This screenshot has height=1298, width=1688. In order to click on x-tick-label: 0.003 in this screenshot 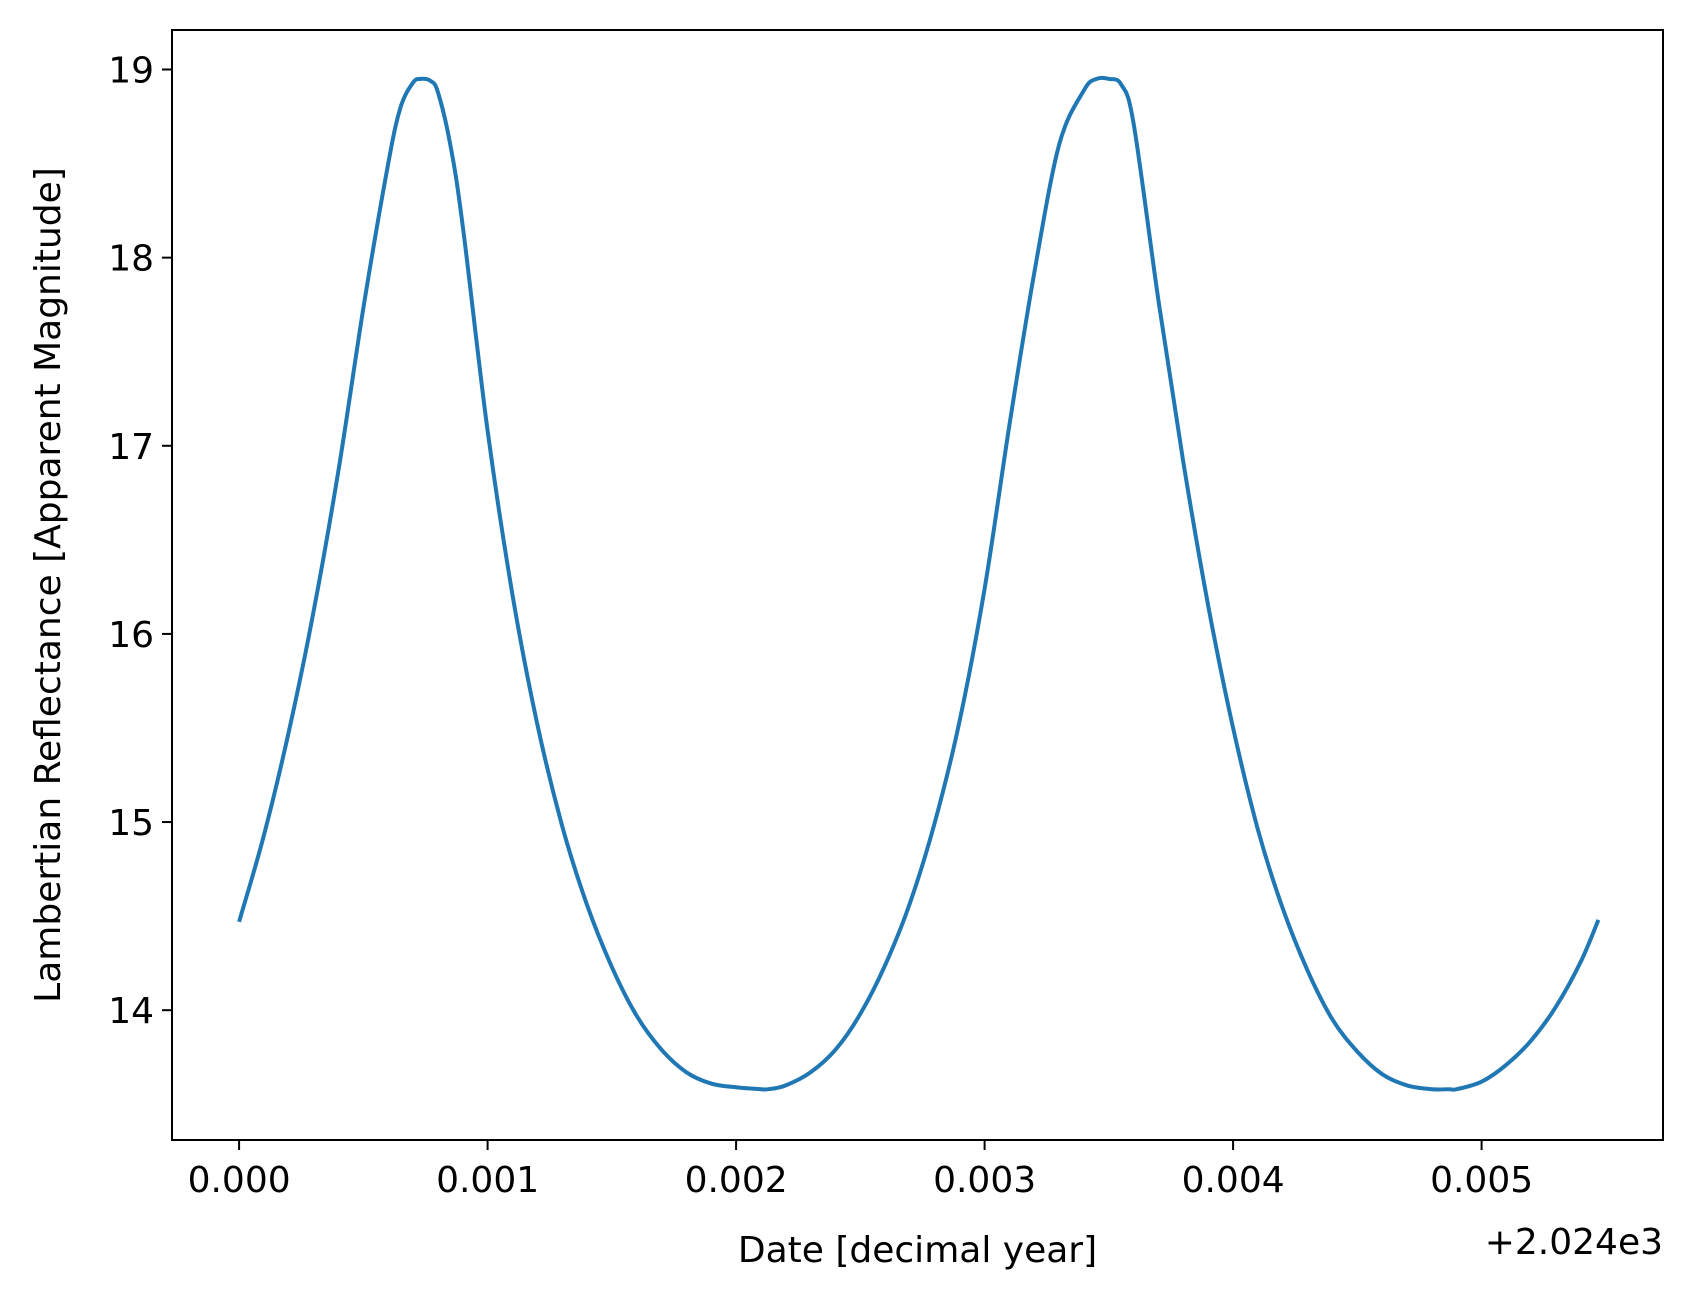, I will do `click(984, 1180)`.